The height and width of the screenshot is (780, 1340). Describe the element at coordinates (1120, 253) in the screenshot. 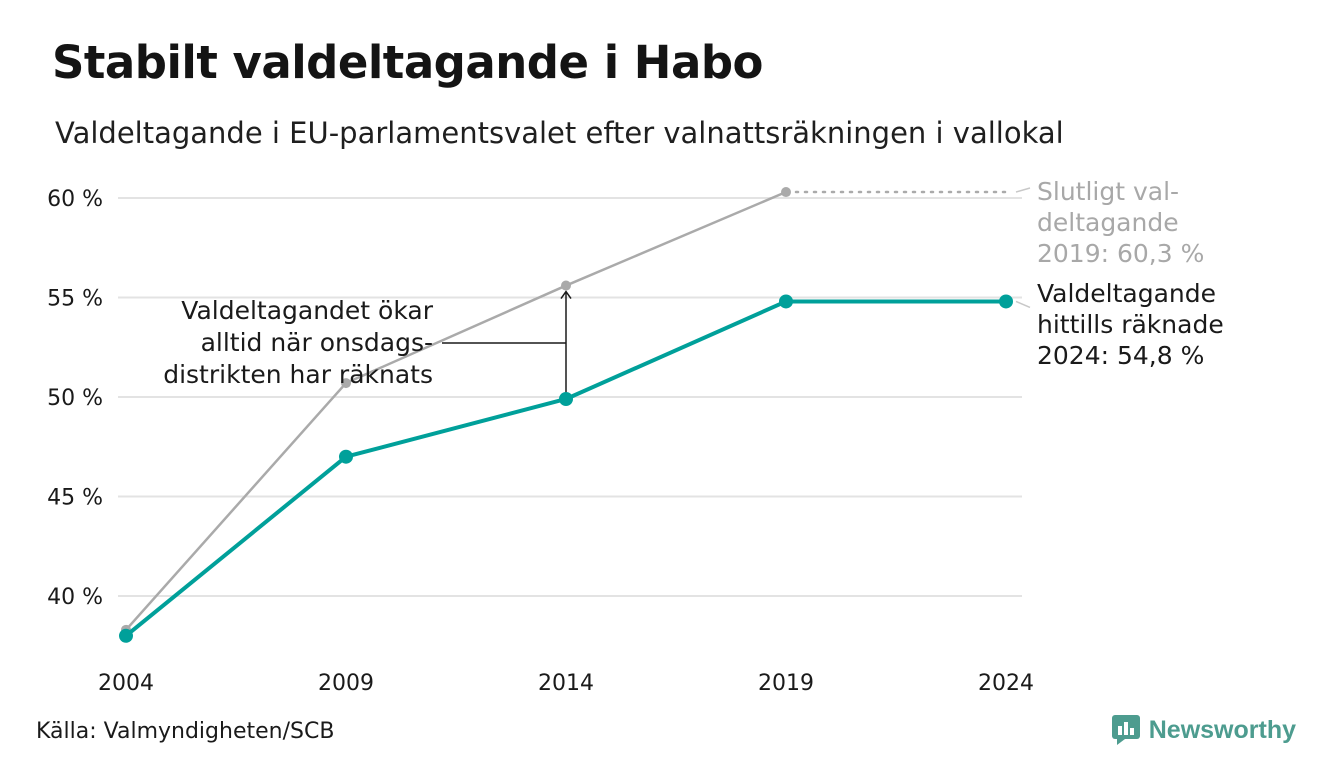

I see `final-series-label-line: 2019: 60,3 %` at that location.